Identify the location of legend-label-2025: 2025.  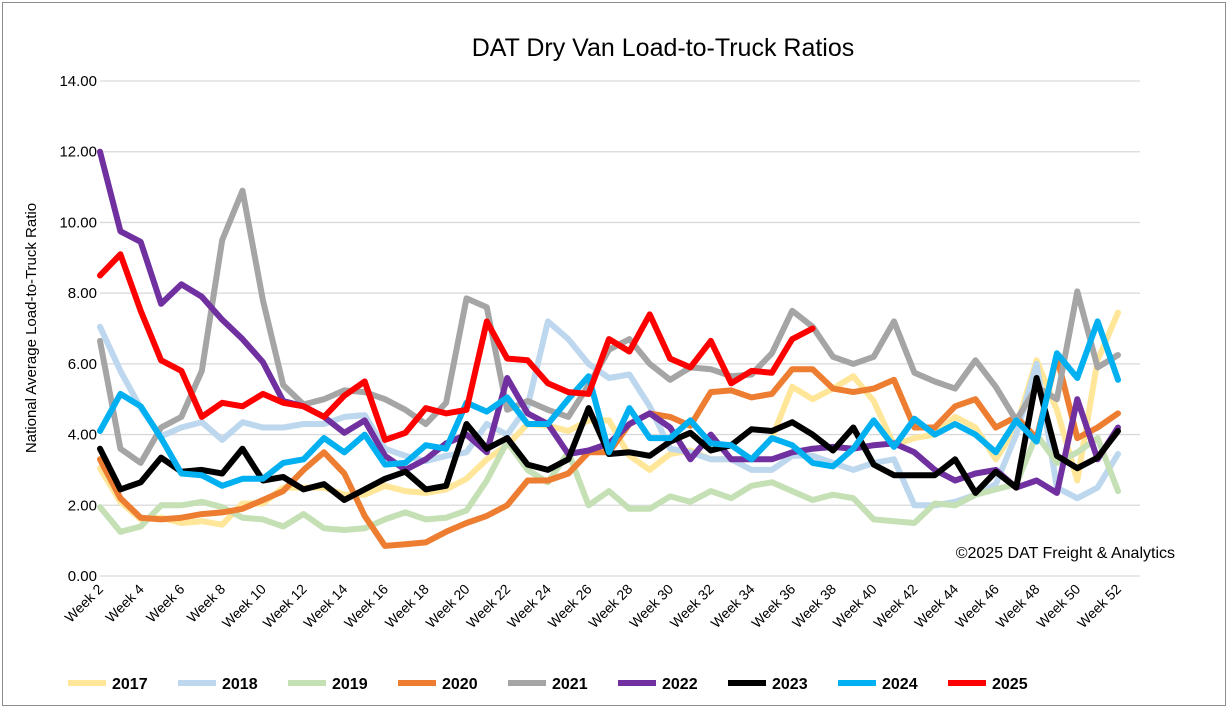
(1010, 684).